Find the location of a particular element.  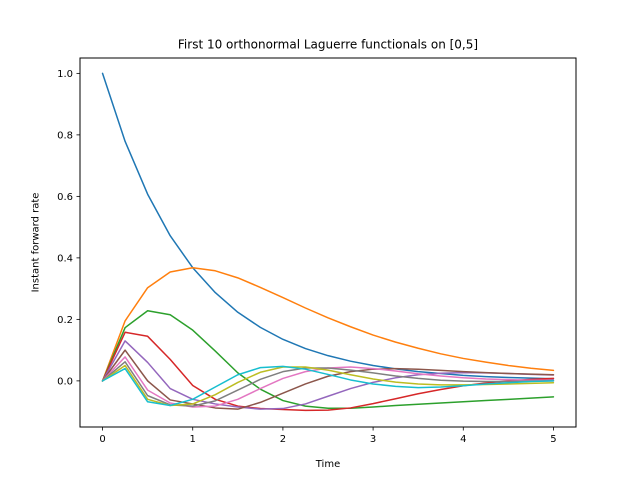

y-tick-label: 0.6 is located at coordinates (65, 197).